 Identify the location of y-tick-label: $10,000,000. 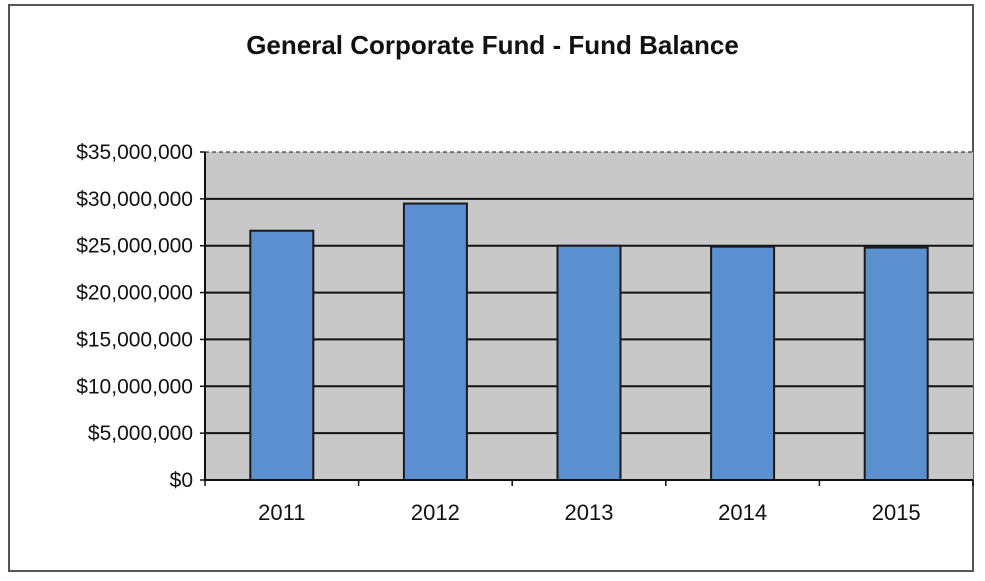
(134, 386).